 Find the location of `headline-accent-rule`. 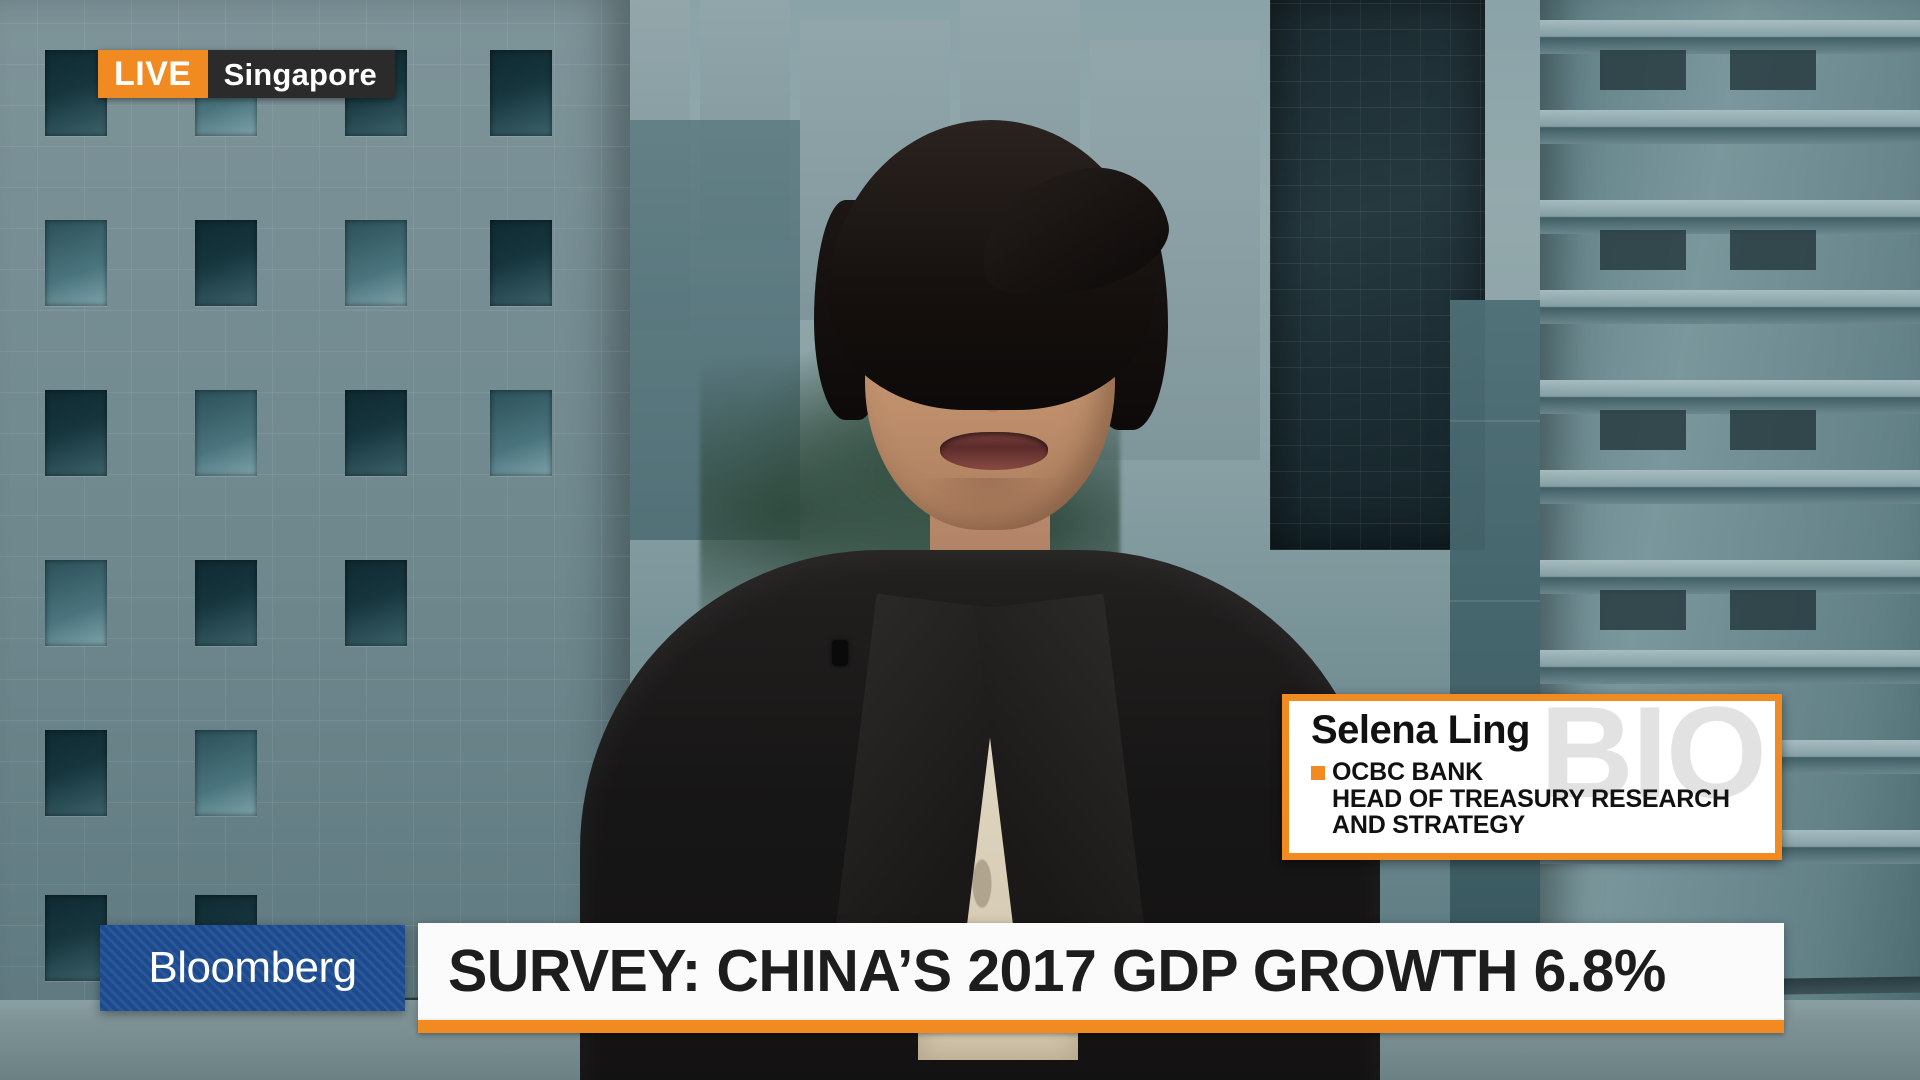

headline-accent-rule is located at coordinates (1101, 1026).